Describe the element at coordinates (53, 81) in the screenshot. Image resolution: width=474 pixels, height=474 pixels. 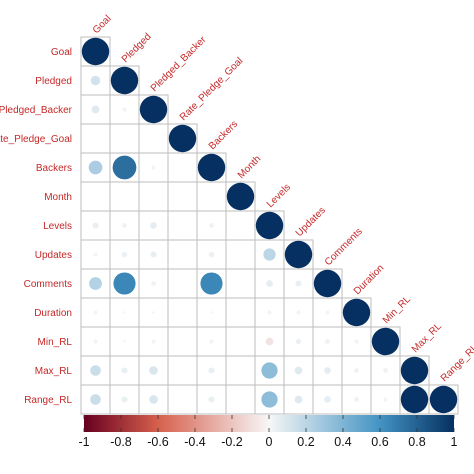
I see `row-label-Pledged: Pledged` at that location.